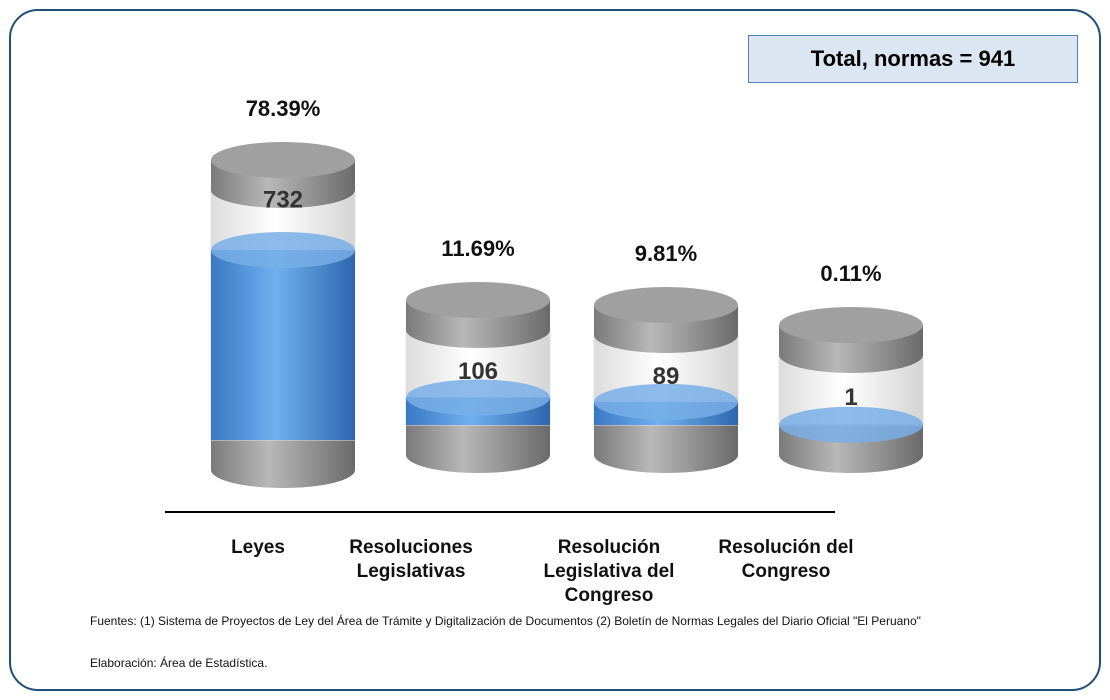 This screenshot has width=1110, height=700. What do you see at coordinates (786, 559) in the screenshot?
I see `category-label: Resolución del Congreso` at bounding box center [786, 559].